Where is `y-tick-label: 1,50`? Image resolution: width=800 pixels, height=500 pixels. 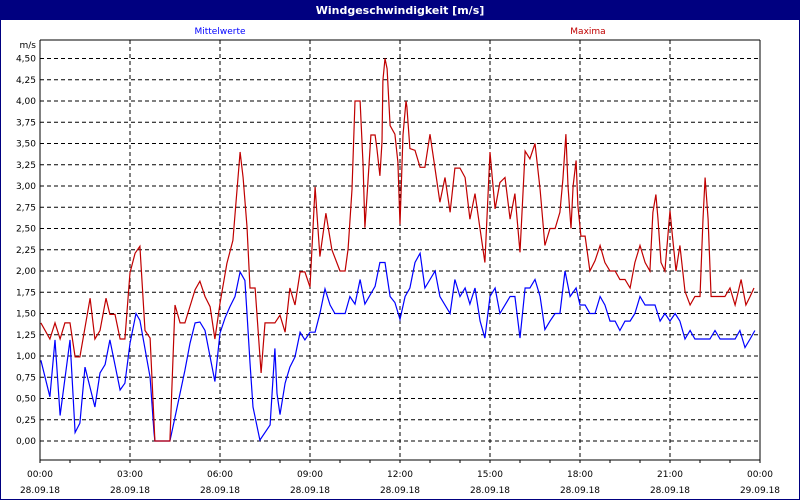
y-tick-label: 1,50 is located at coordinates (26, 315).